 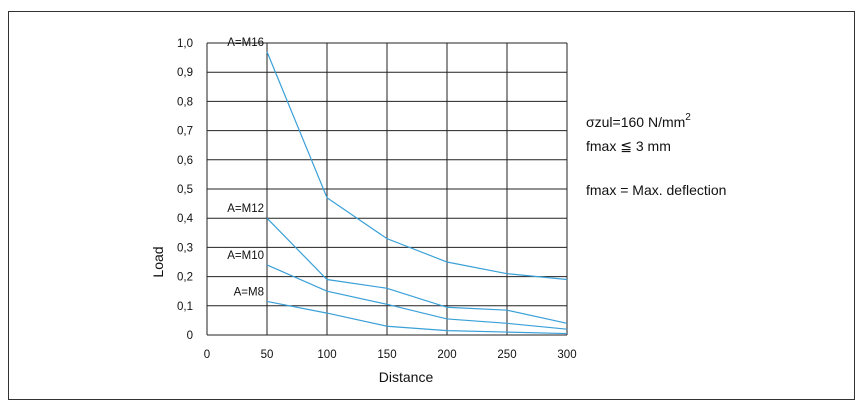 I want to click on x-tick-label: 200, so click(x=446, y=355).